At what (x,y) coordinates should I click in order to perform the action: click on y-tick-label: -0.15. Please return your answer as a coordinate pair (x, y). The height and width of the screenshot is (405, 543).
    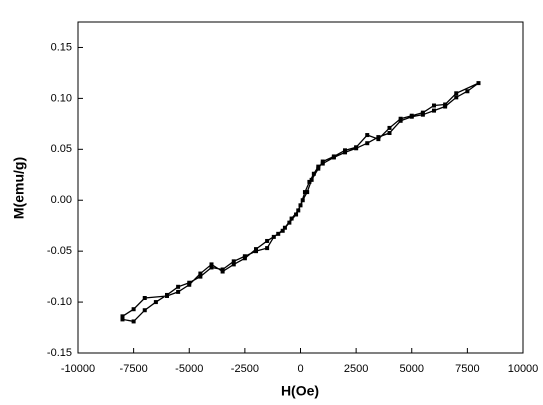
    Looking at the image, I should click on (59, 353).